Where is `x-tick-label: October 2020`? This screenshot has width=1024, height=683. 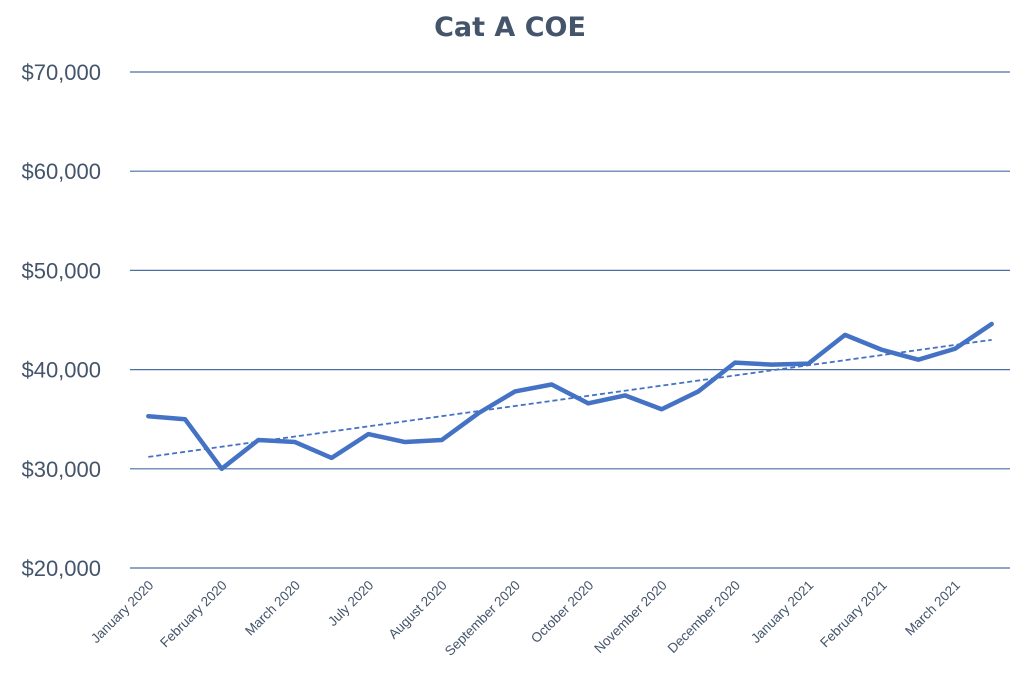 x-tick-label: October 2020 is located at coordinates (562, 612).